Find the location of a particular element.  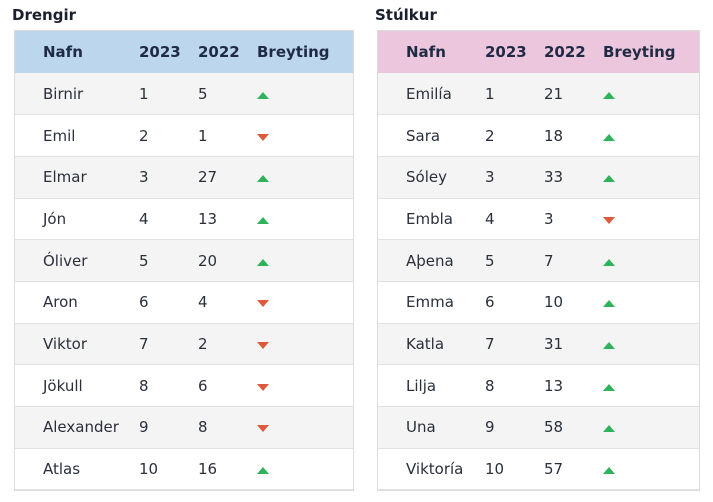

name-cell: Jón is located at coordinates (55, 218).